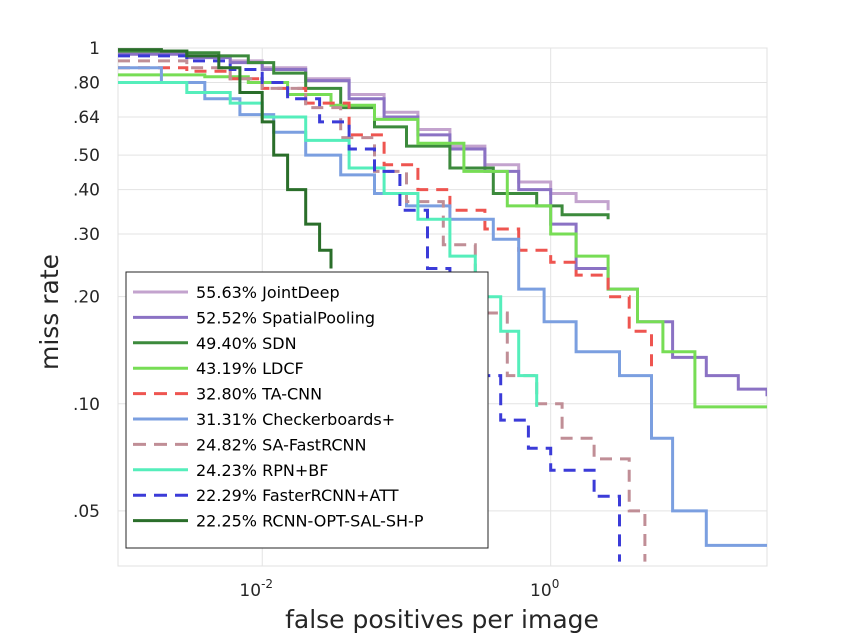 The width and height of the screenshot is (848, 636). What do you see at coordinates (295, 419) in the screenshot?
I see `legend-label: 31.31% Checkerboards+` at bounding box center [295, 419].